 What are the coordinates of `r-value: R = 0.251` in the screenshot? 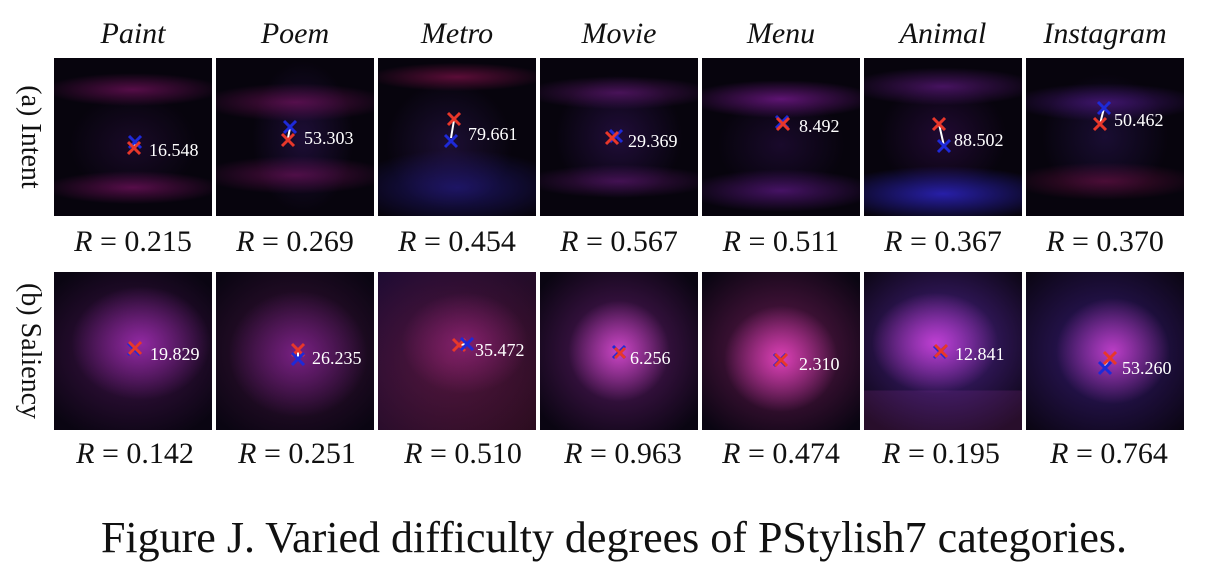 It's located at (297, 454).